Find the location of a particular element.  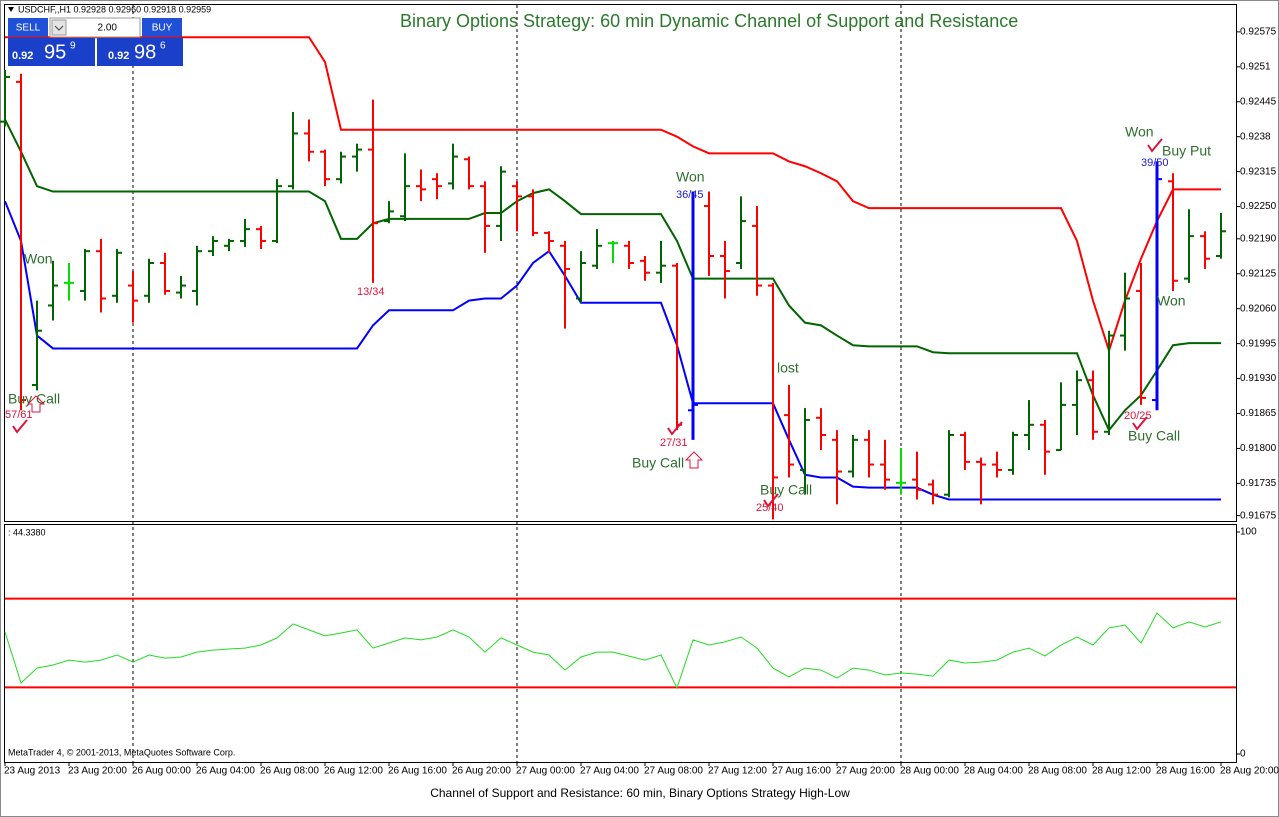

sell-button is located at coordinates (28, 27).